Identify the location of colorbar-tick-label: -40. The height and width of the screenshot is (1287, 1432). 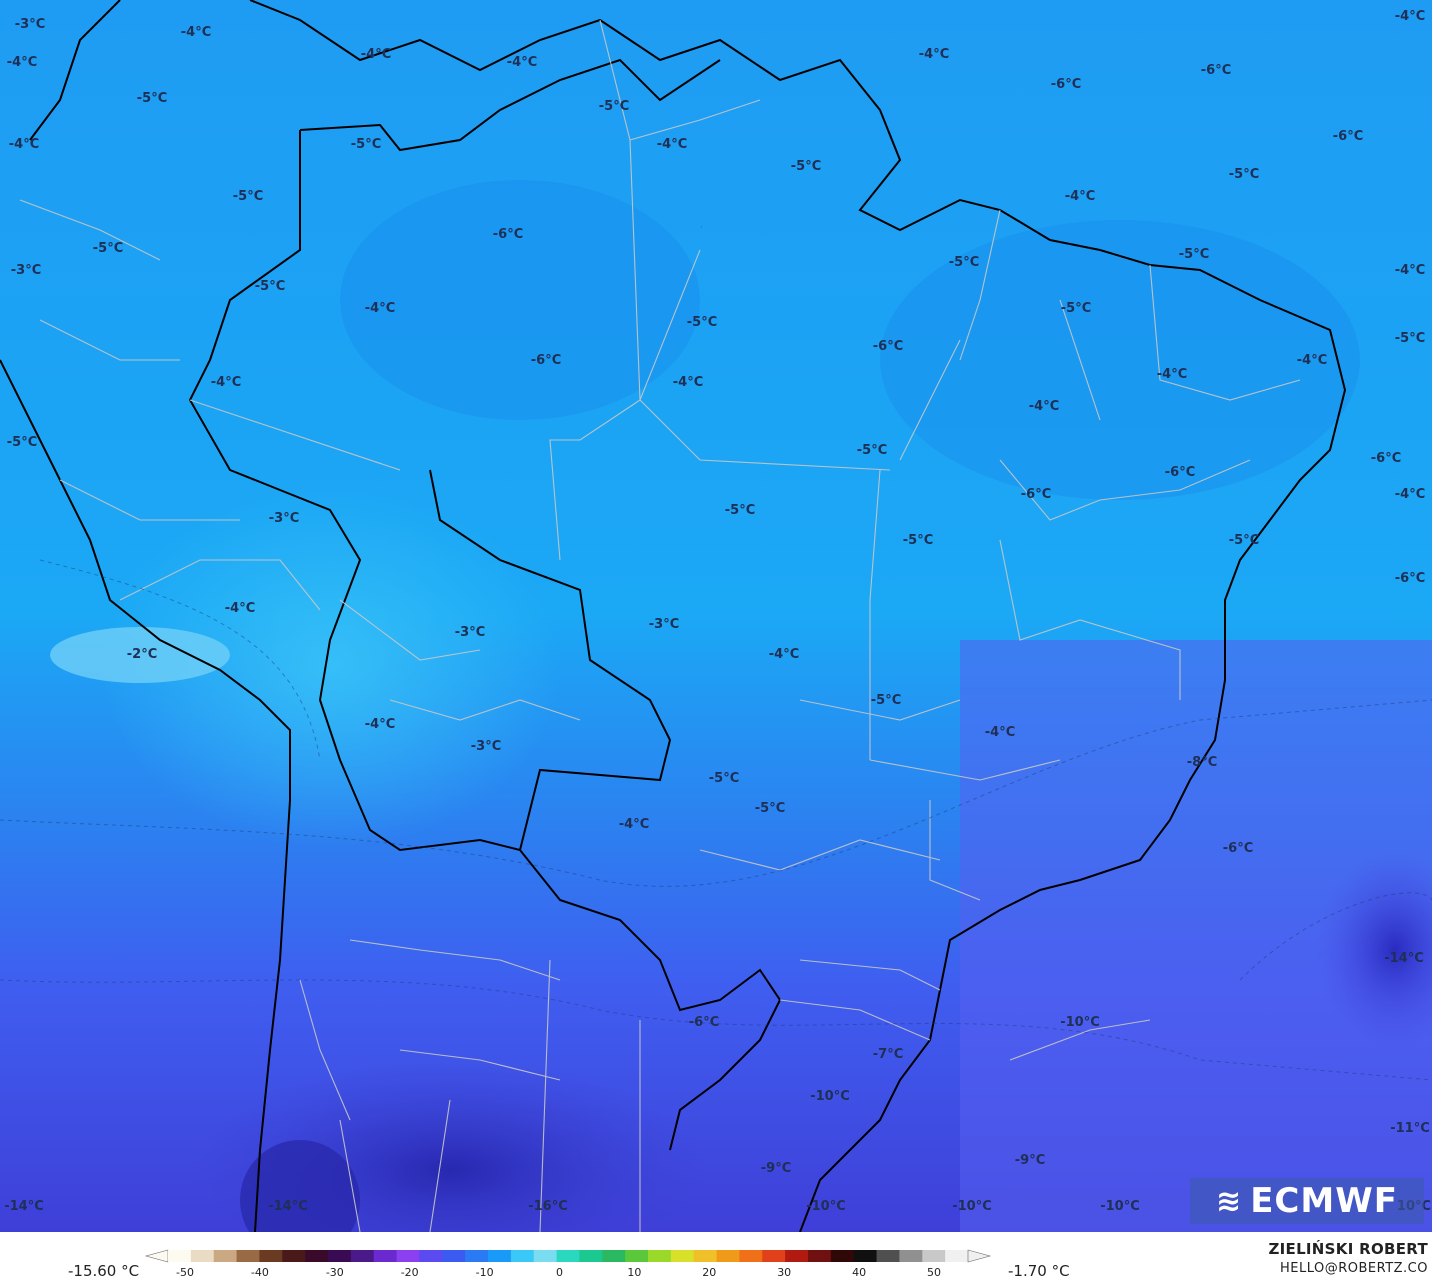
(260, 1272).